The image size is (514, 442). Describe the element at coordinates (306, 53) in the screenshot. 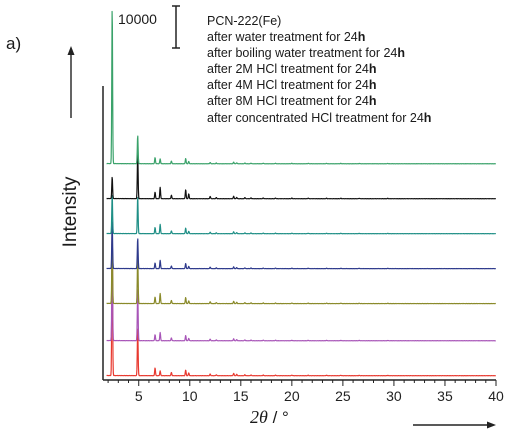

I see `legend-entry-boiling-water: after boiling water treatment for 24h` at that location.